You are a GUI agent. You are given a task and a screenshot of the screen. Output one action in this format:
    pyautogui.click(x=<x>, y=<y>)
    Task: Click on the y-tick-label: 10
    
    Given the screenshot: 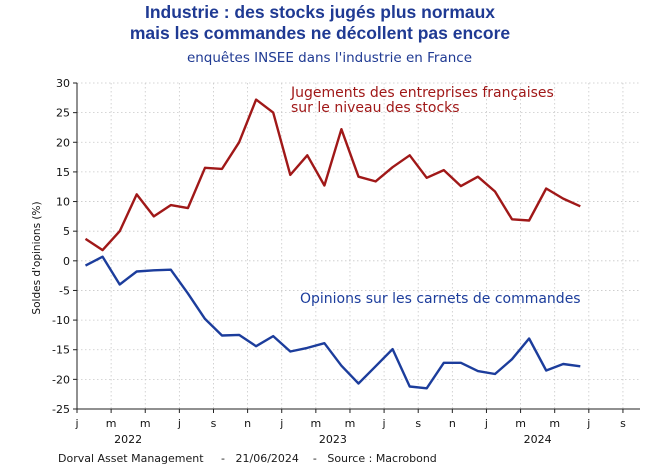 What is the action you would take?
    pyautogui.click(x=63, y=202)
    